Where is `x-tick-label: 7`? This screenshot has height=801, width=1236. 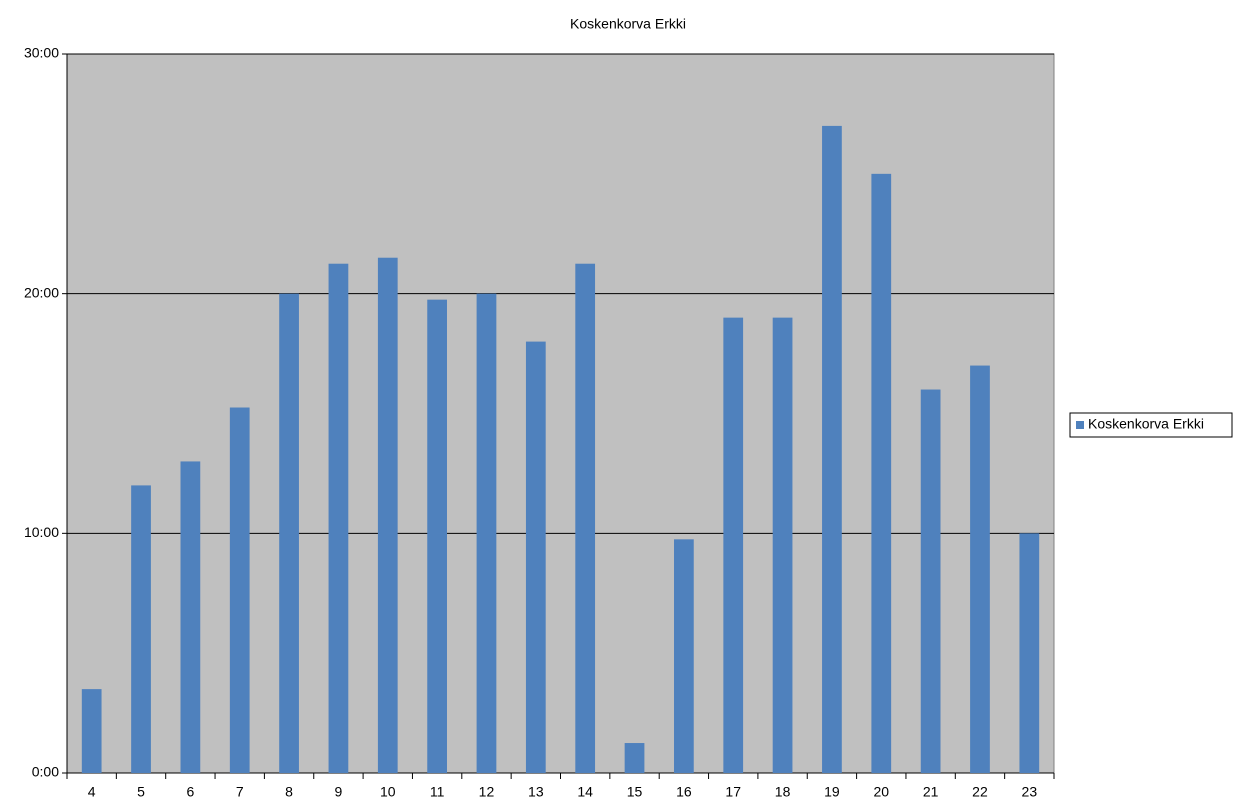 x-tick-label: 7 is located at coordinates (240, 792).